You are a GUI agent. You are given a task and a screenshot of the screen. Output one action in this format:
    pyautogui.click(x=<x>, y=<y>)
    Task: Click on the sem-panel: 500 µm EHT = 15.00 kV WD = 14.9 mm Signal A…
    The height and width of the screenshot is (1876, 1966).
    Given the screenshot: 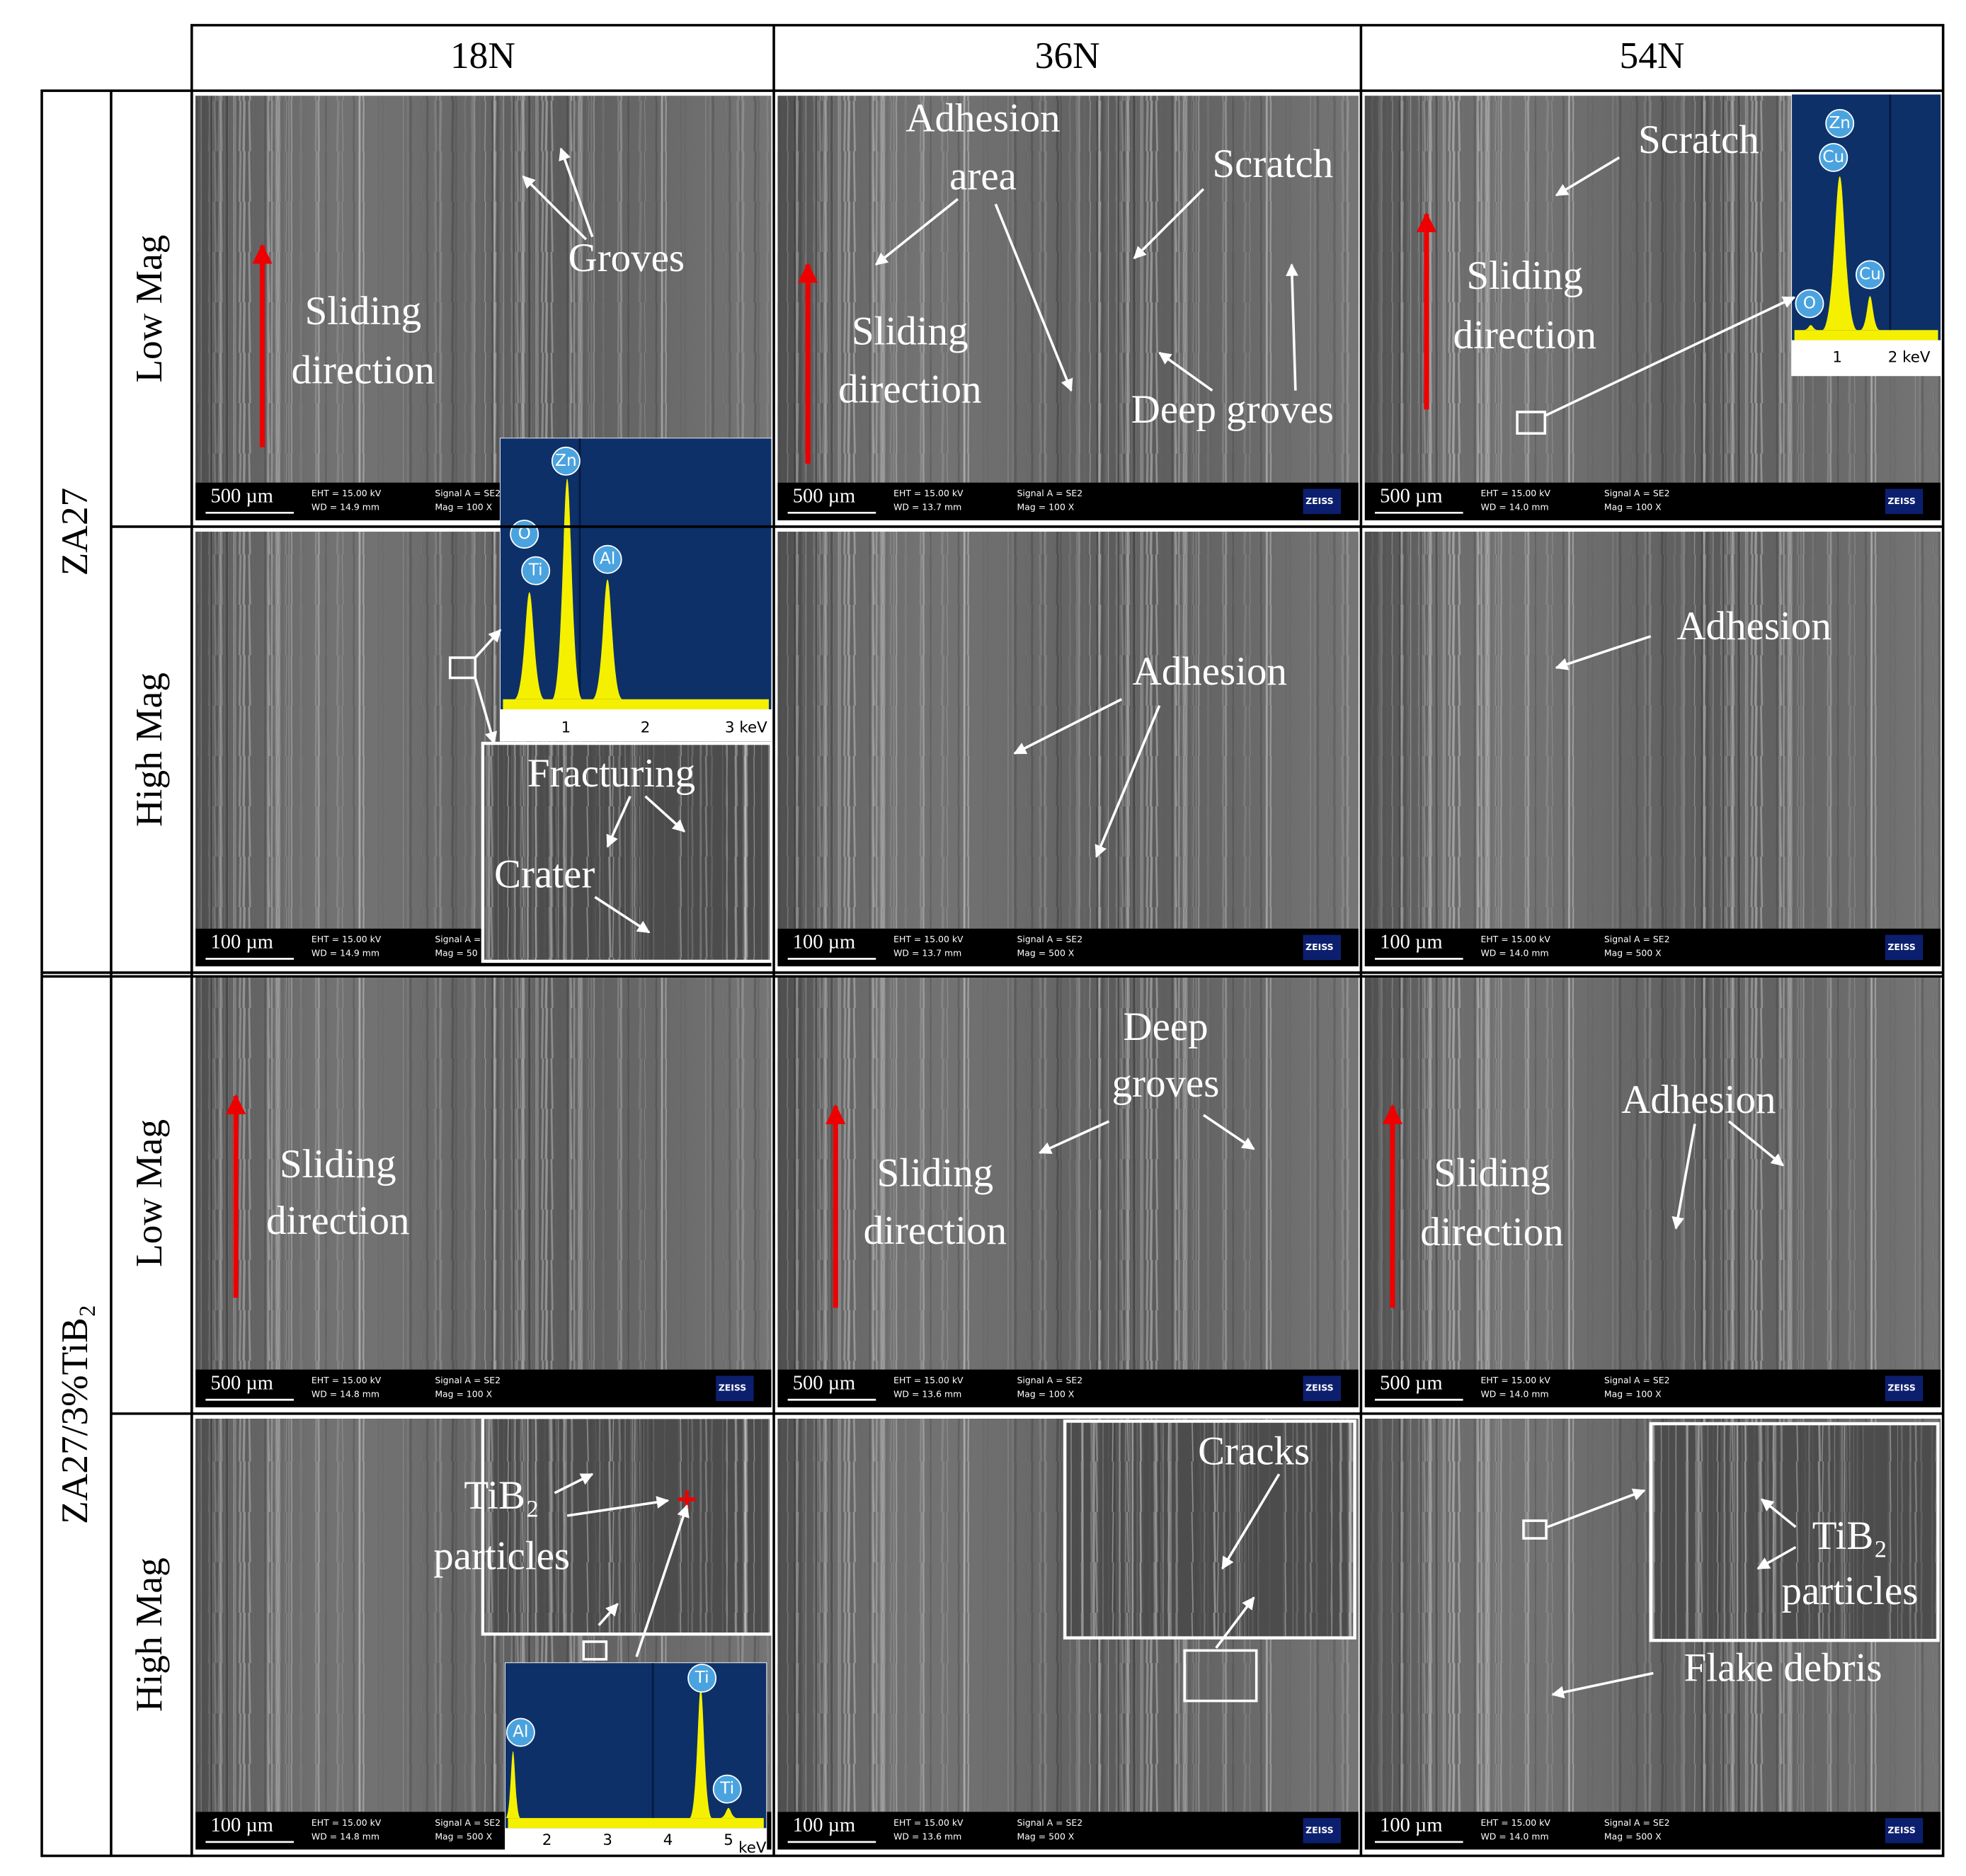 What is the action you would take?
    pyautogui.click(x=483, y=308)
    